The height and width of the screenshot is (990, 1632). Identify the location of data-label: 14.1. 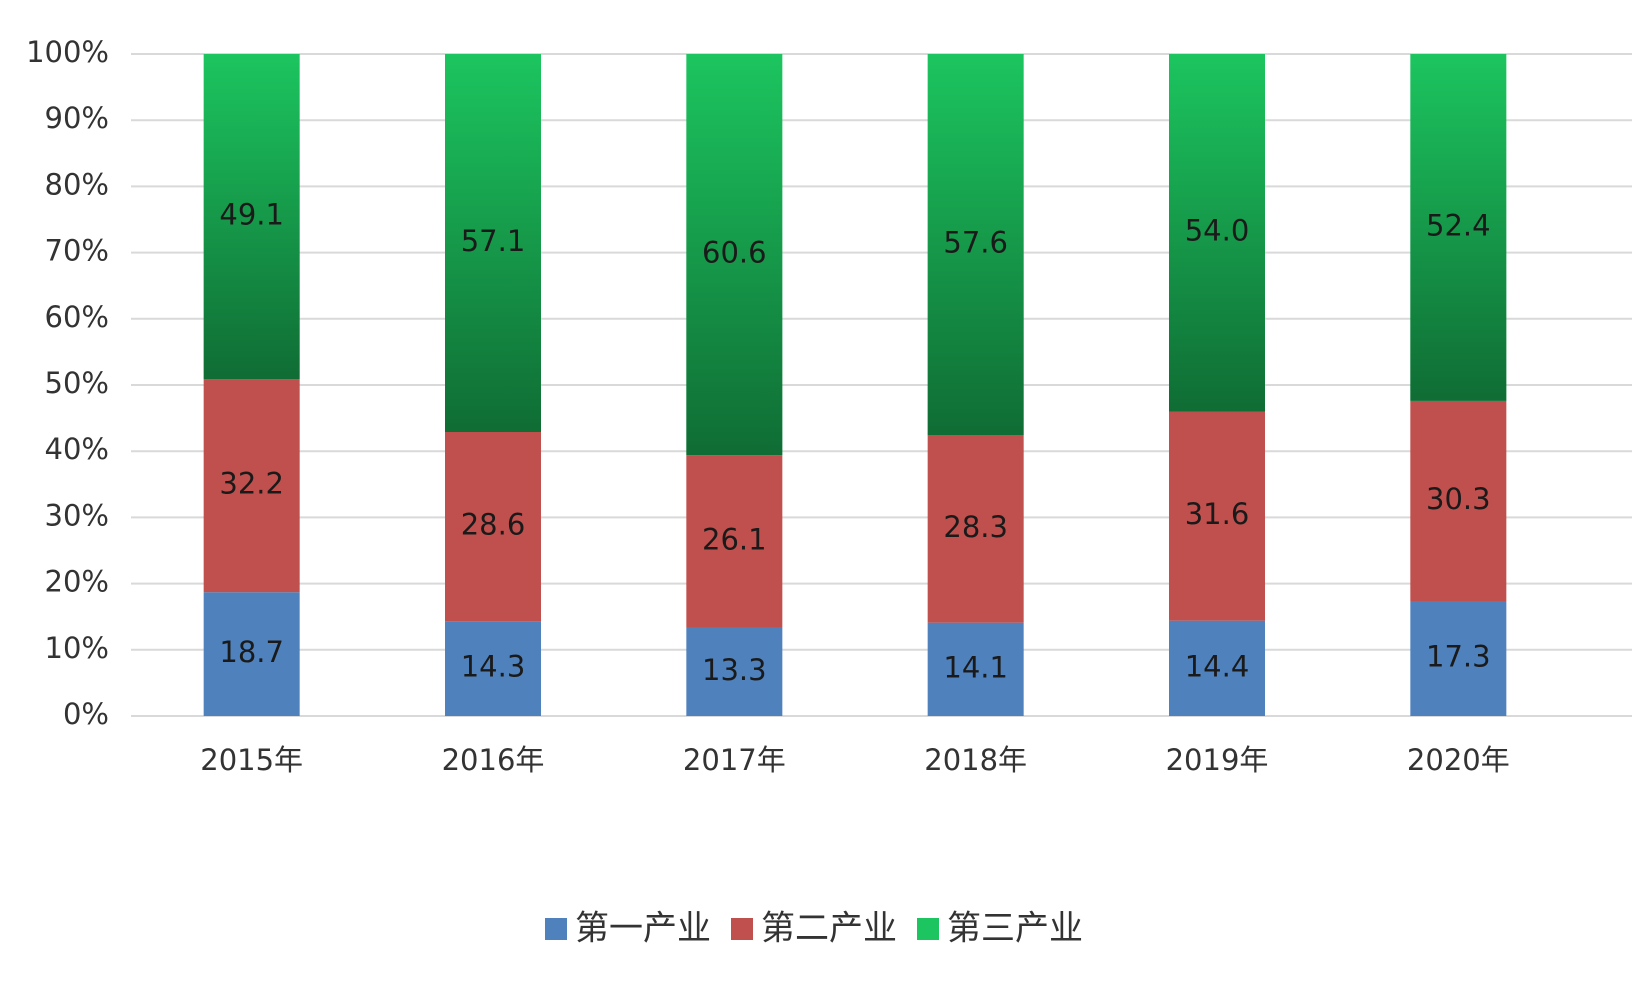
(975, 667).